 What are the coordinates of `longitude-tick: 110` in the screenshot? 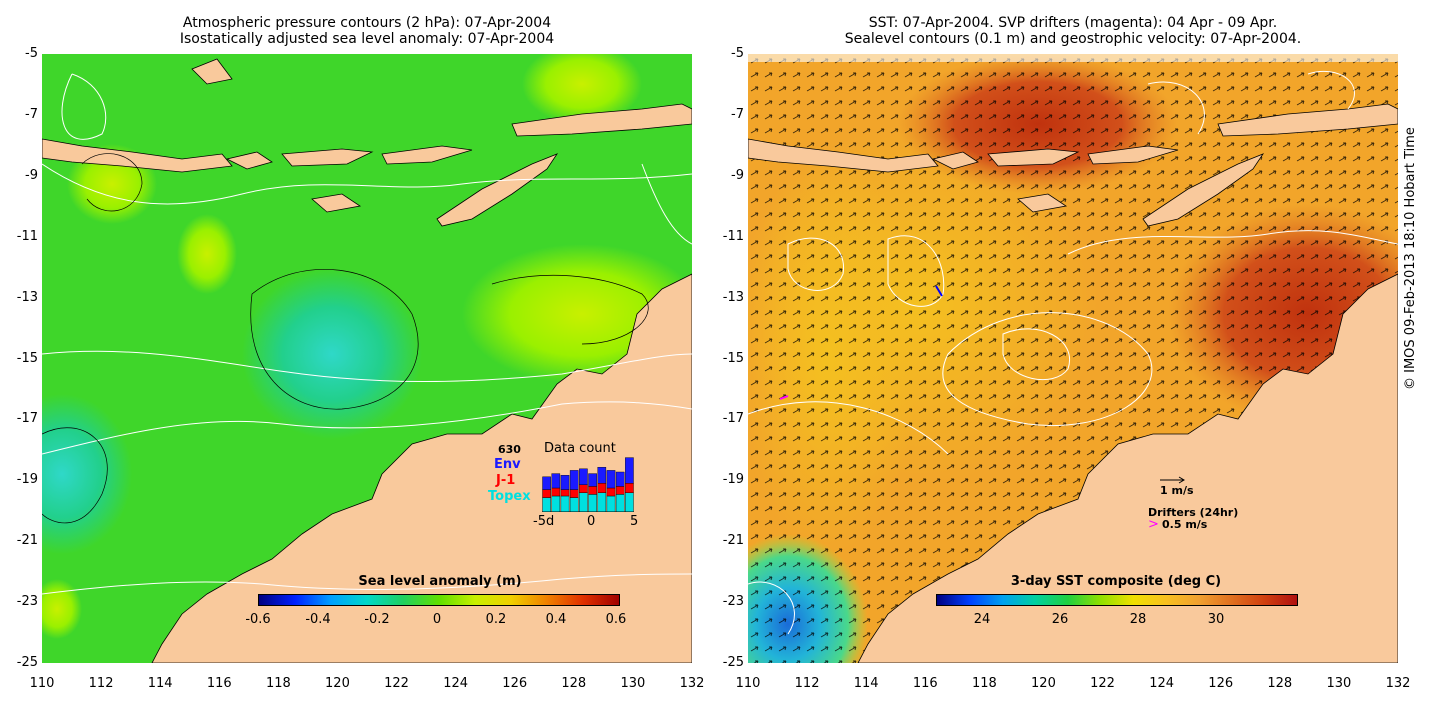 It's located at (42, 683).